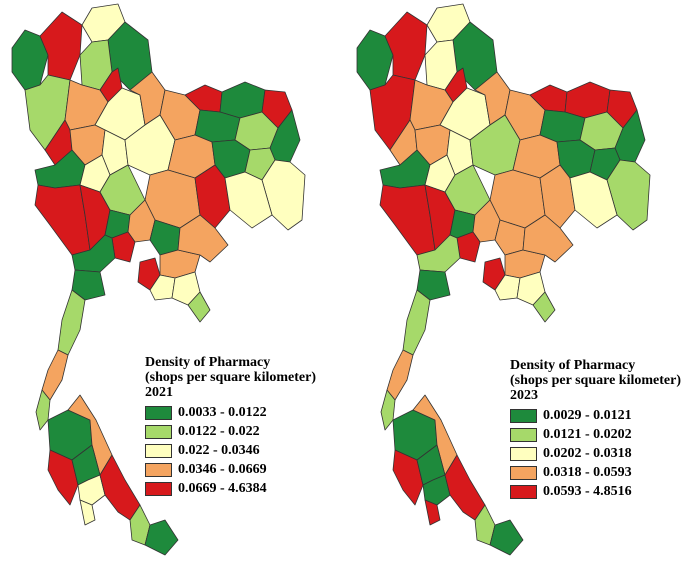 The image size is (685, 562). Describe the element at coordinates (222, 469) in the screenshot. I see `legend-label: 0.0346 - 0.0669` at that location.